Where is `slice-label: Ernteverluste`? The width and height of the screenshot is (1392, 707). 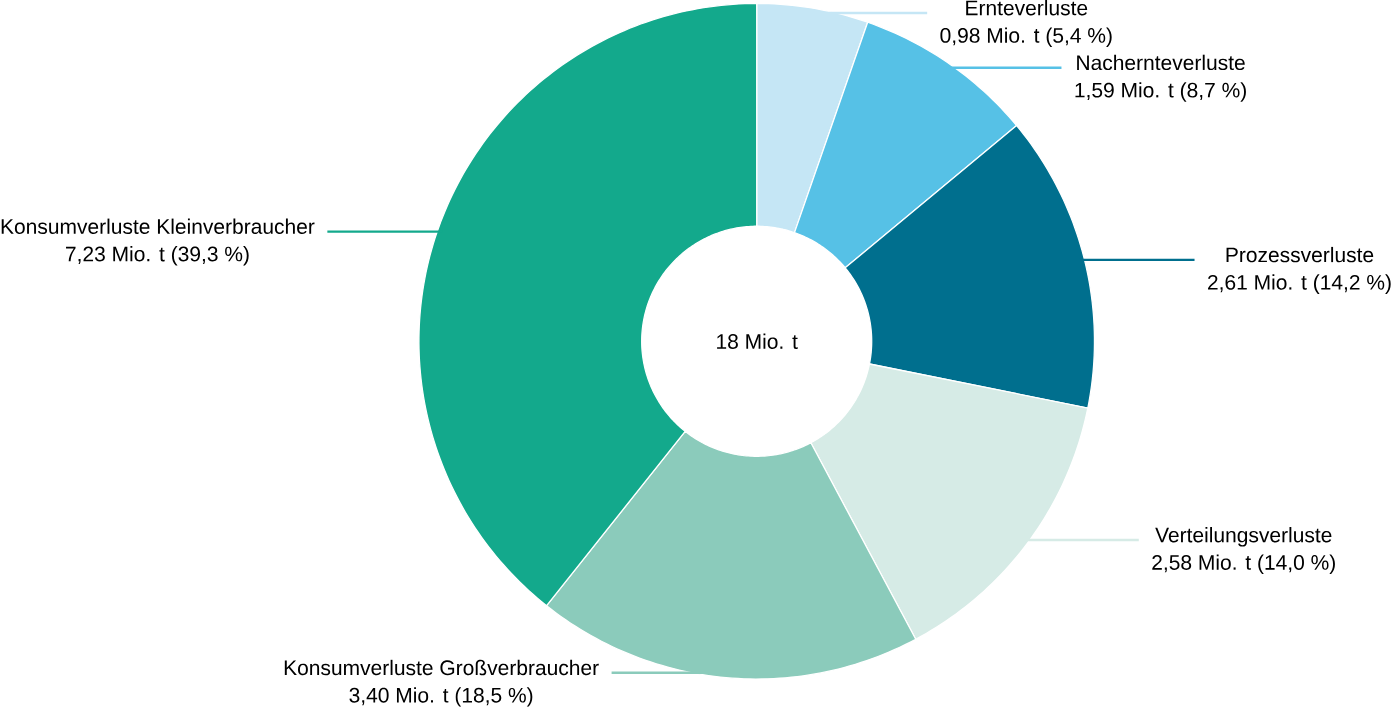
slice-label: Ernteverluste is located at coordinates (1027, 8).